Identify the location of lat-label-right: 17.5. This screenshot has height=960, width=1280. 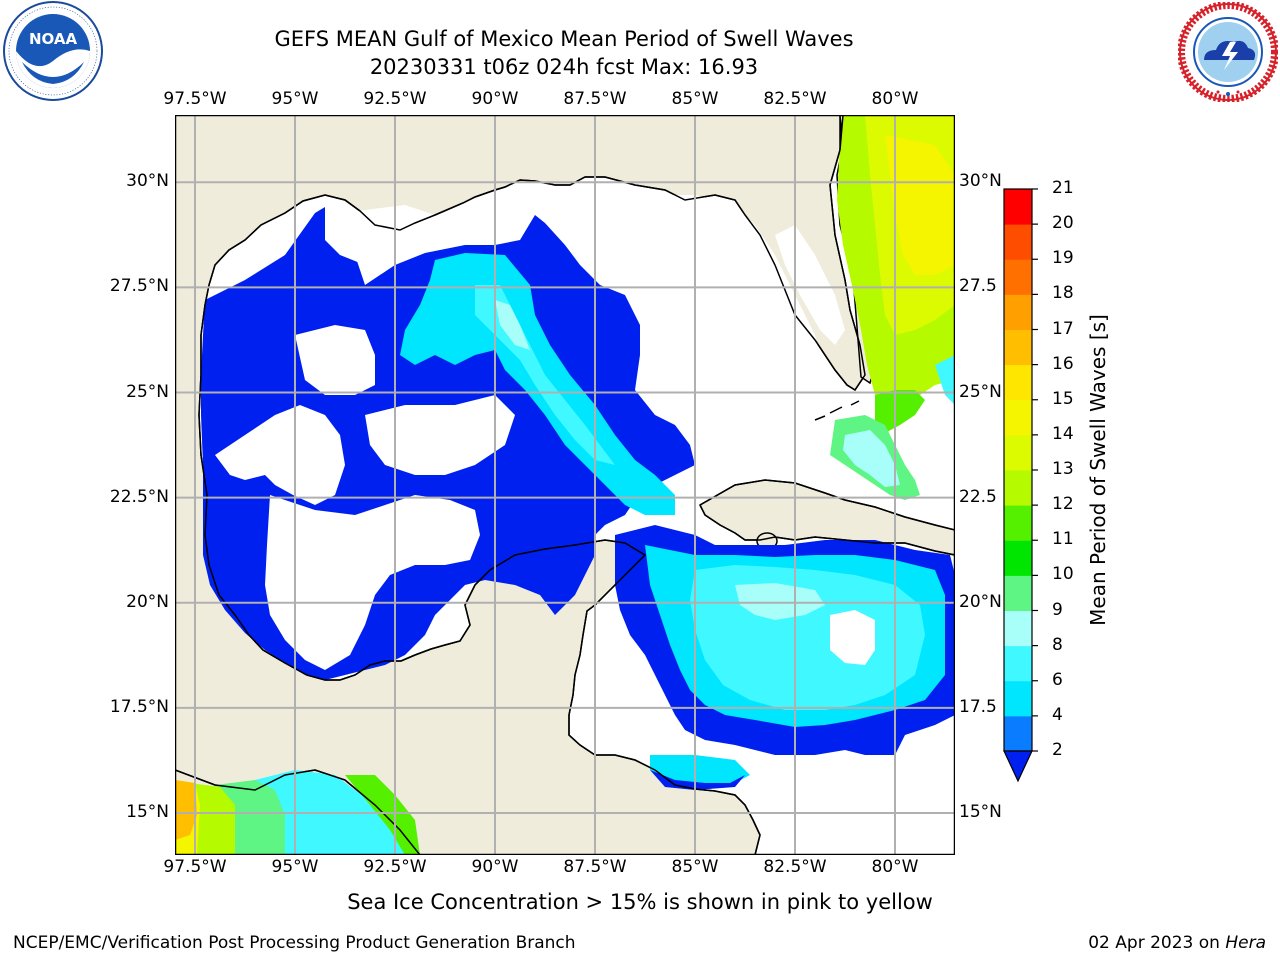
(978, 706).